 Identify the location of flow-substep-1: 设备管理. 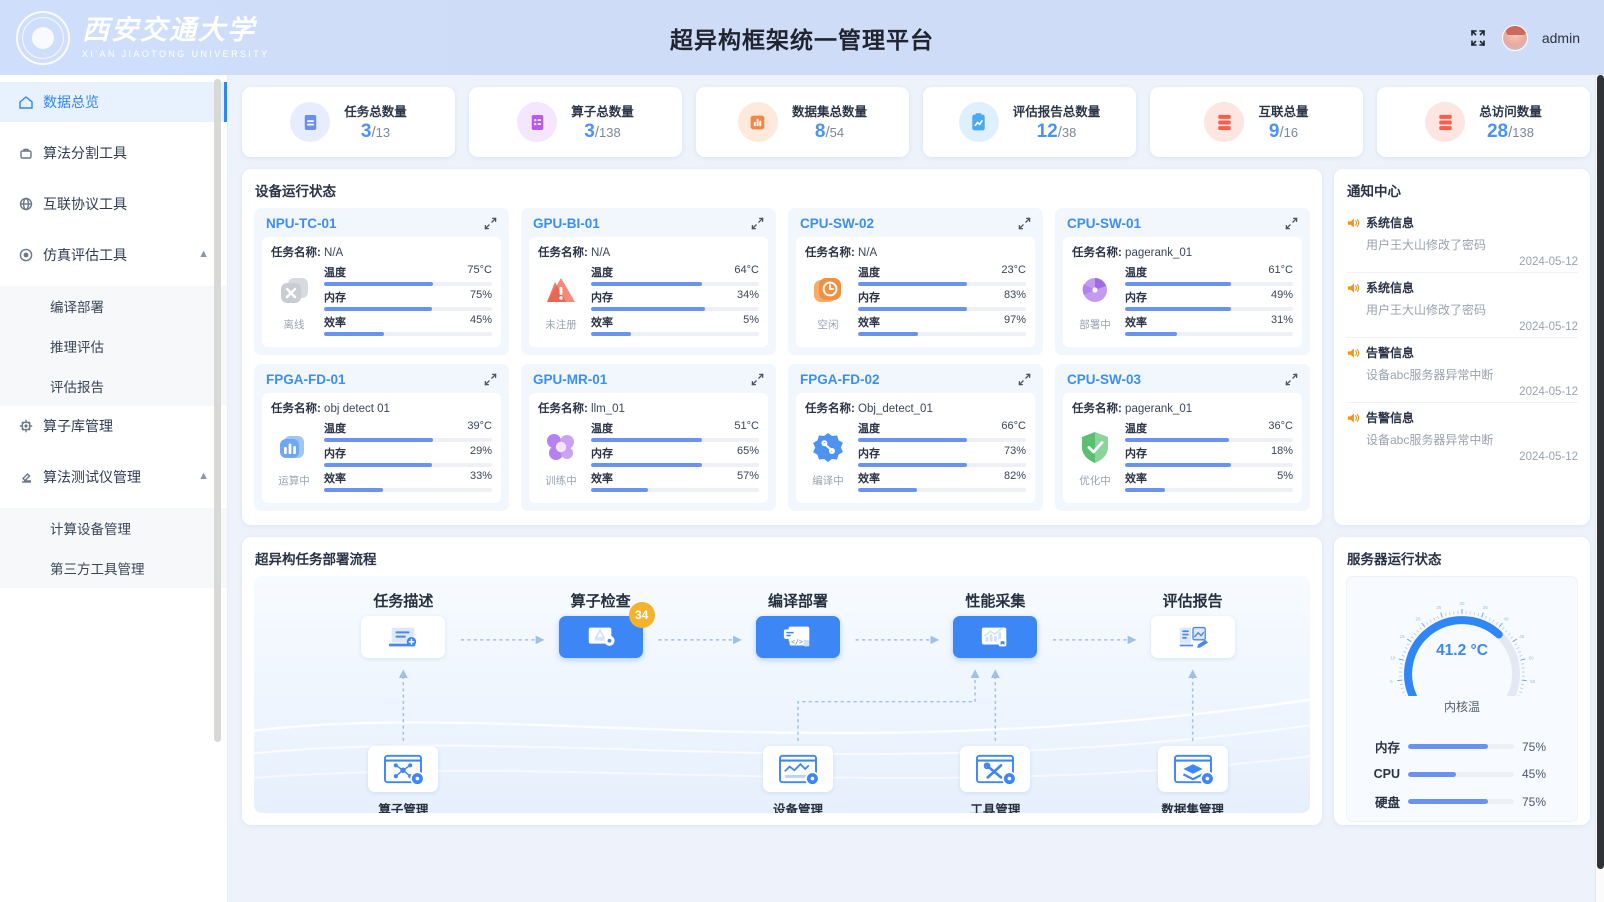
(798, 779).